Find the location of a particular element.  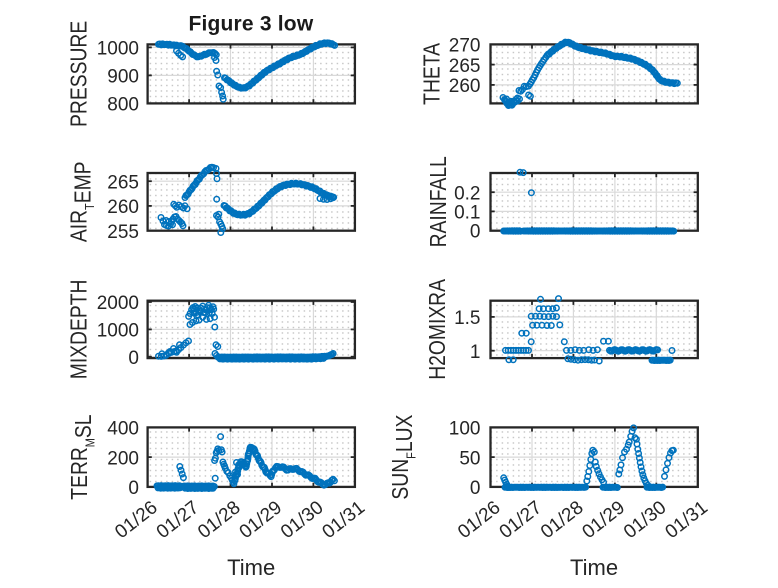

svg-text: THETA is located at coordinates (432, 73).